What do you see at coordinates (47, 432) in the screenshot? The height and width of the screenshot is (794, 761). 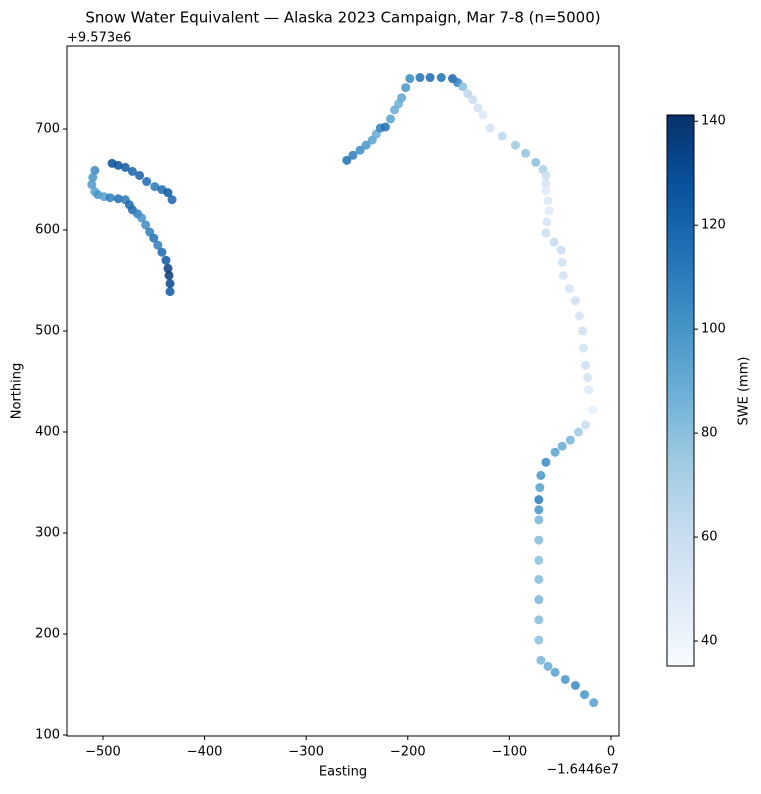 I see `y-tick-label: 400` at bounding box center [47, 432].